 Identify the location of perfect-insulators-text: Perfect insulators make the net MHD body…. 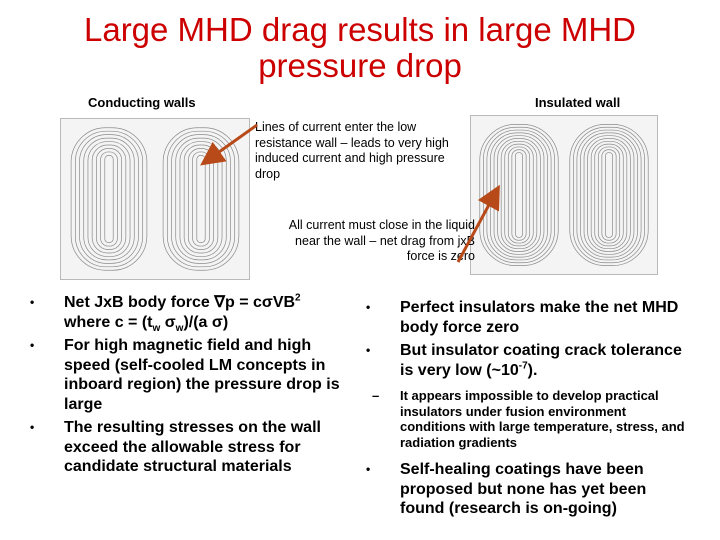
(539, 317).